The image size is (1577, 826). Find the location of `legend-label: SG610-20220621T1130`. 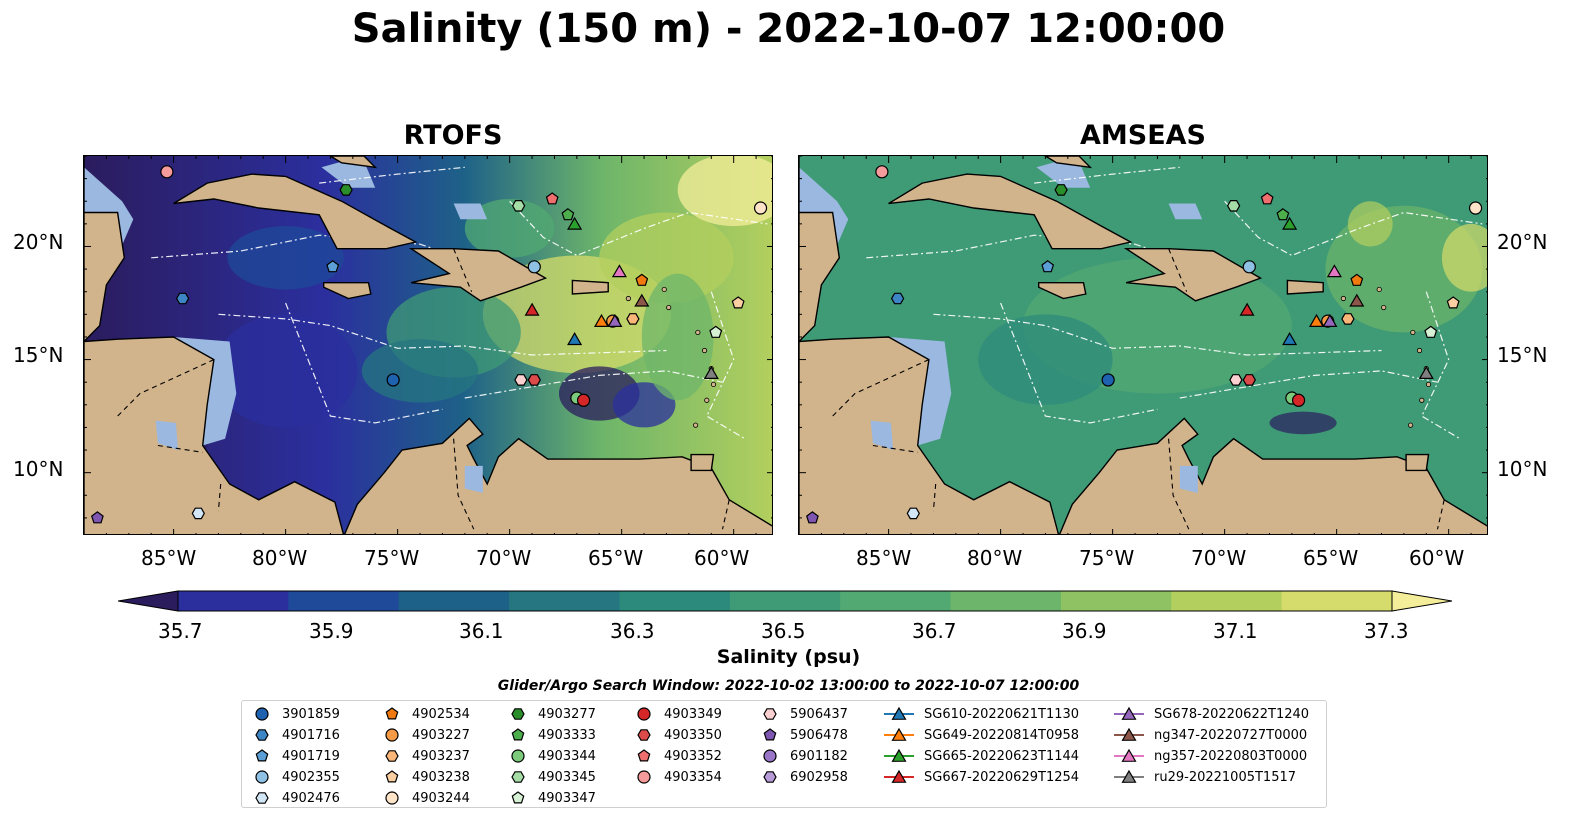

legend-label: SG610-20220621T1130 is located at coordinates (1002, 714).